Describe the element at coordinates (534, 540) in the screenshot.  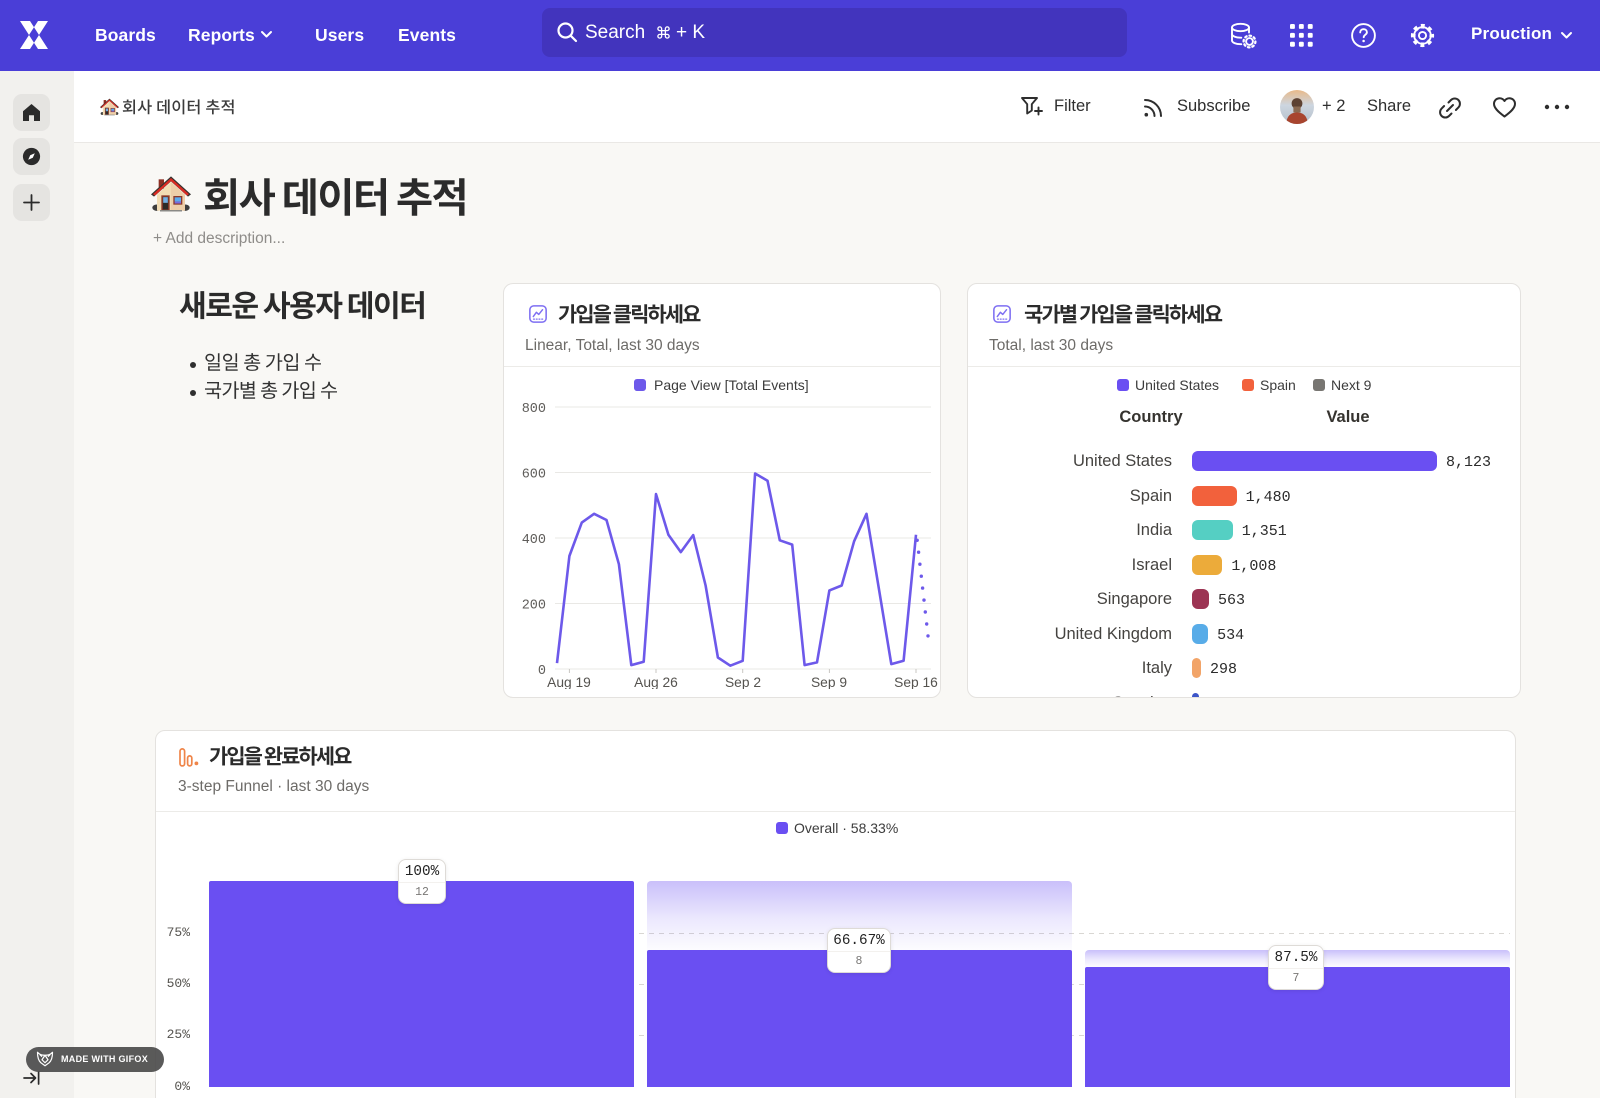
I see `svg-text: 400` at that location.